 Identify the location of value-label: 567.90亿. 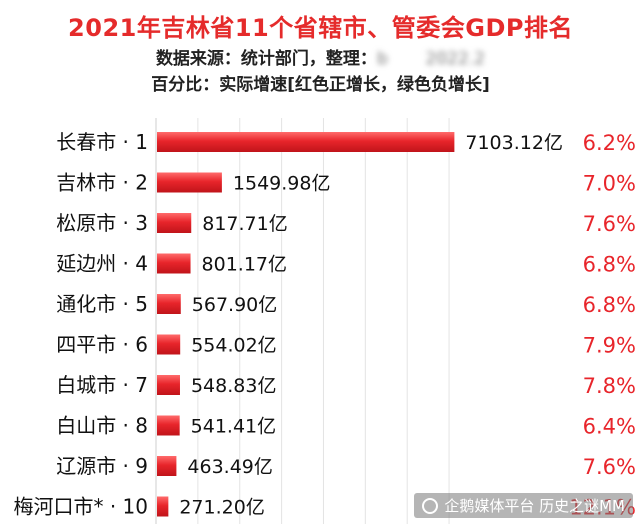
(234, 305).